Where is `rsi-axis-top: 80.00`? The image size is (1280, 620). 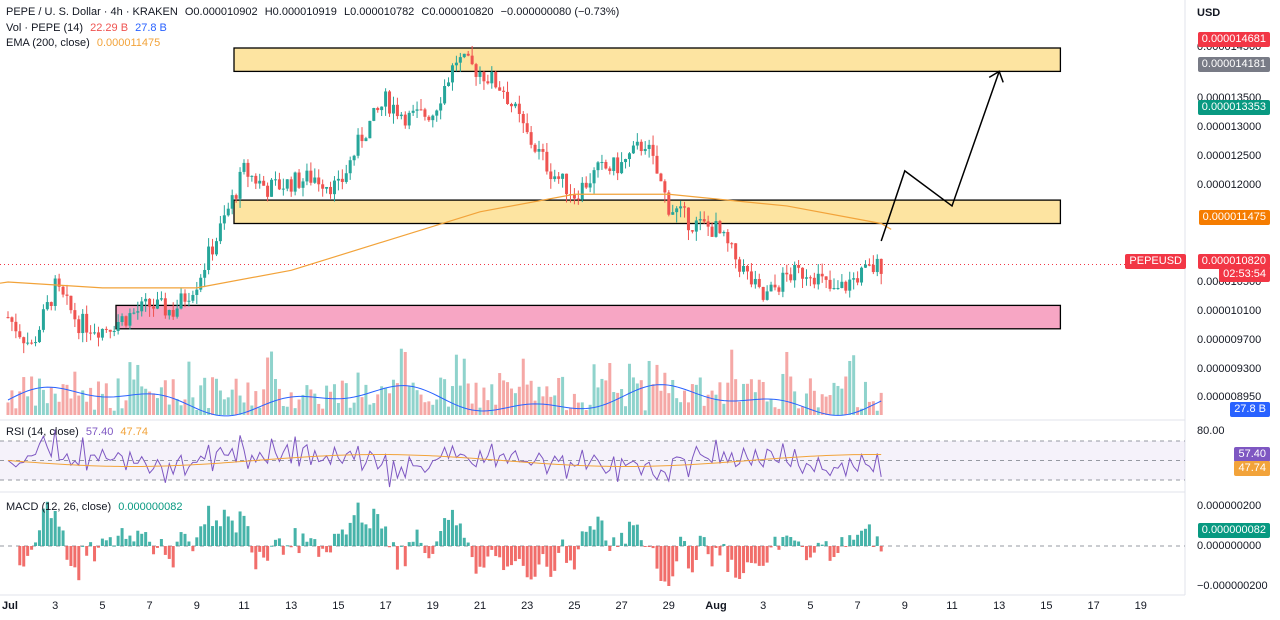
rsi-axis-top: 80.00 is located at coordinates (1211, 431).